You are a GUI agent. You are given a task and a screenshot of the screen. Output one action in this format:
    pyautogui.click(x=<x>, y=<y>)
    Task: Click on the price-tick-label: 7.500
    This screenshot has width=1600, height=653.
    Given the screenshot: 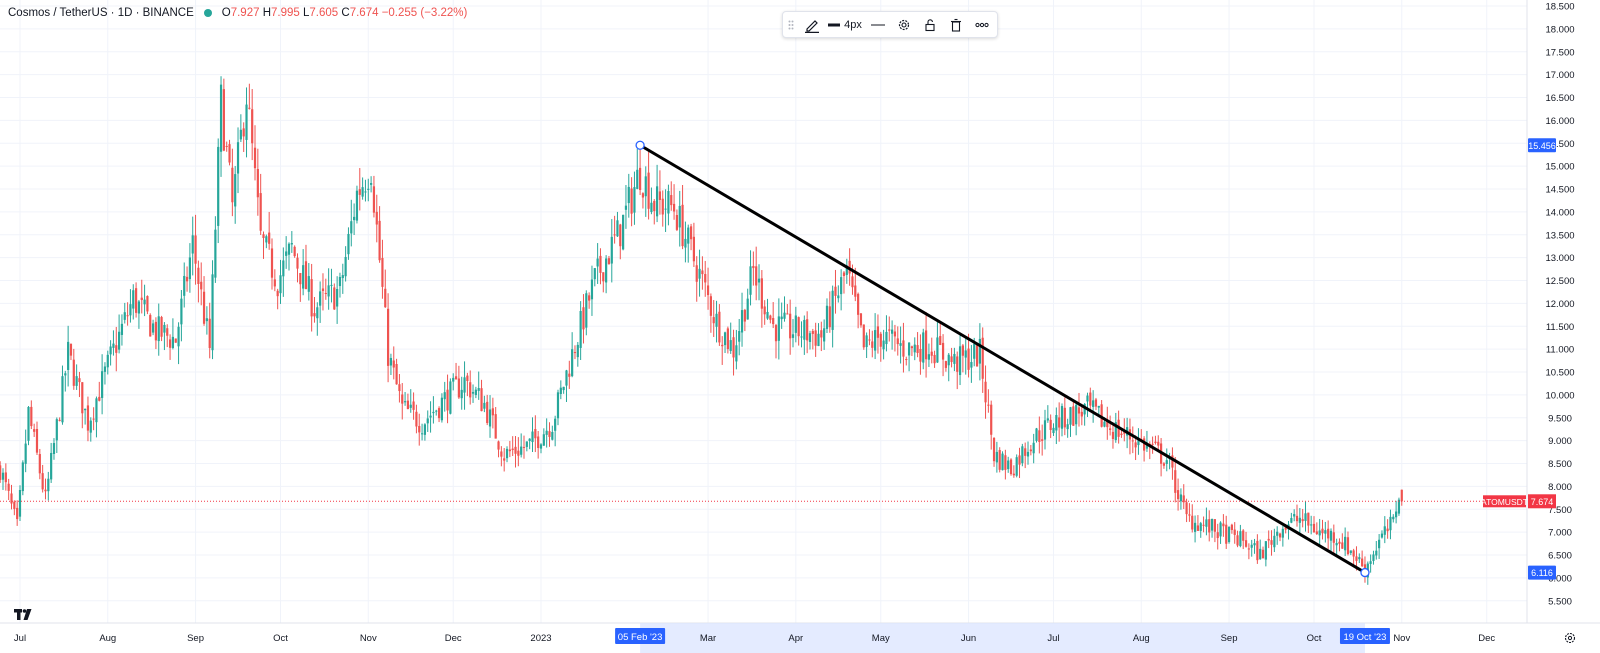 What is the action you would take?
    pyautogui.click(x=1560, y=510)
    